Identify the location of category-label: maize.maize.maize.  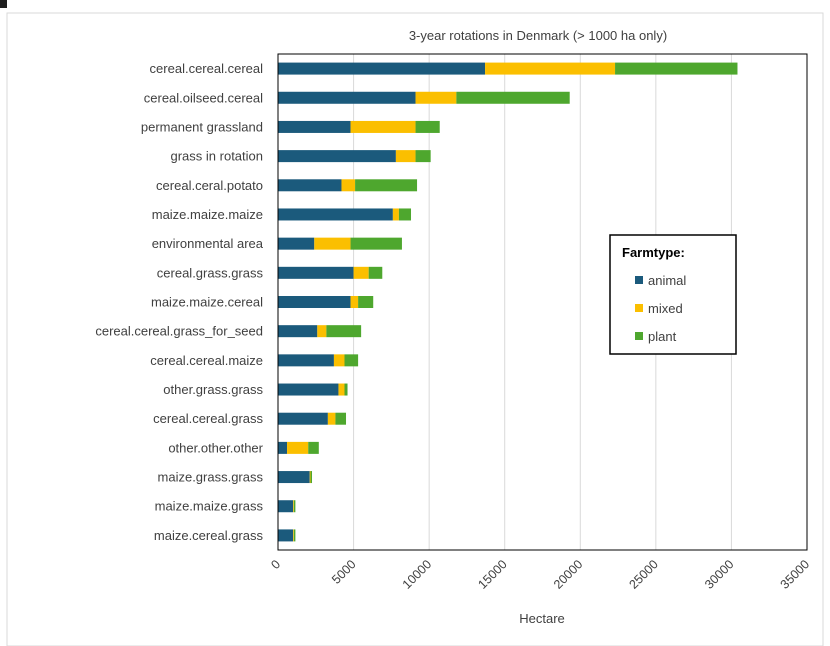
(207, 214).